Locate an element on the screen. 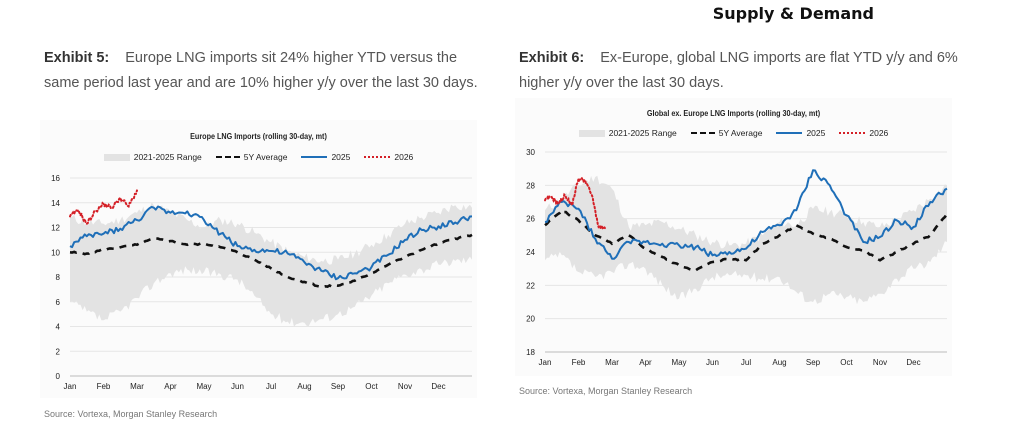  y-tick-label: 18 is located at coordinates (530, 352).